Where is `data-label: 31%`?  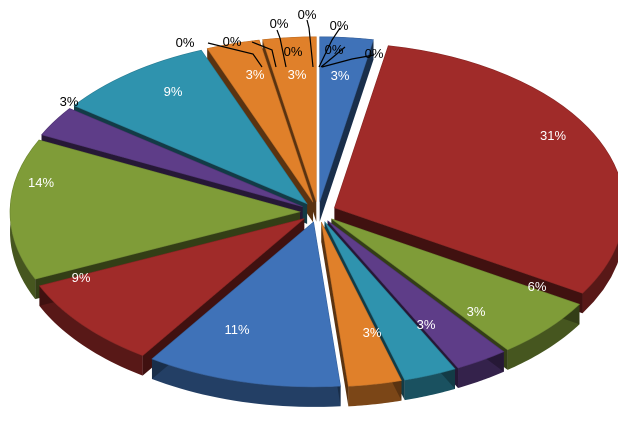 data-label: 31% is located at coordinates (553, 135).